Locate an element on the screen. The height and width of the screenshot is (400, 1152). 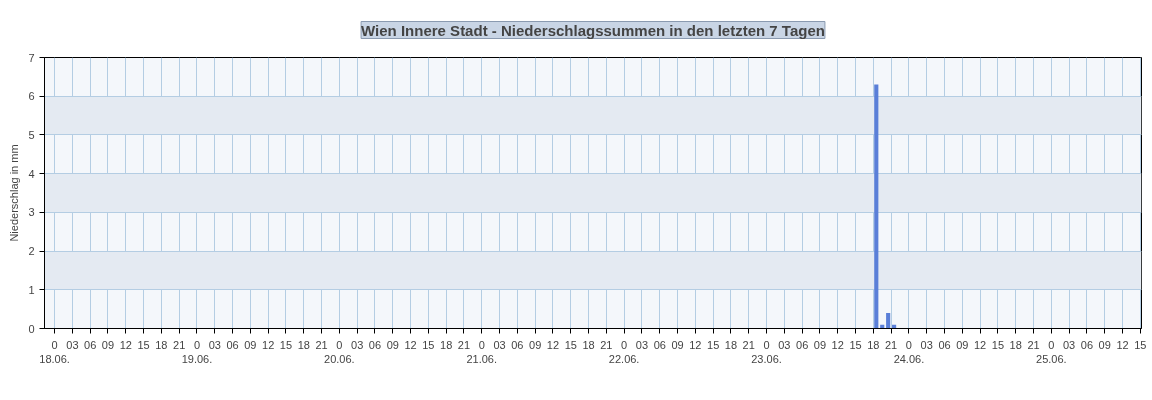
y-tick-label: 2 is located at coordinates (31, 251).